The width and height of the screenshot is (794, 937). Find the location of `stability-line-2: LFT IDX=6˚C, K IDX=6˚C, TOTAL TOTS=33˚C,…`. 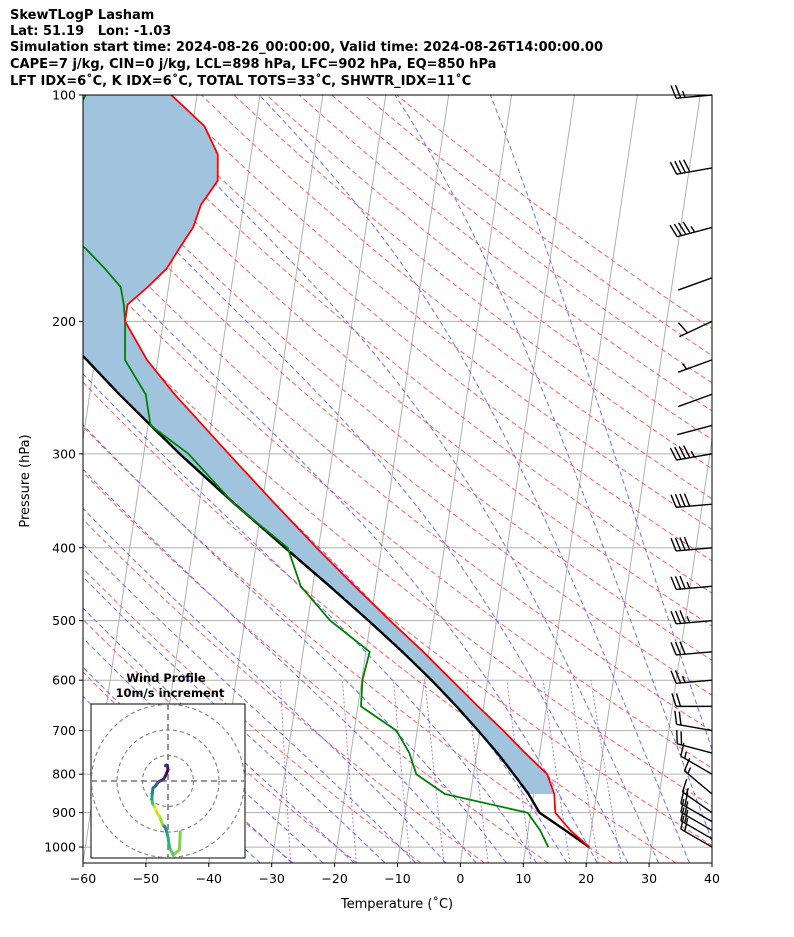

stability-line-2: LFT IDX=6˚C, K IDX=6˚C, TOTAL TOTS=33˚C,… is located at coordinates (241, 81).